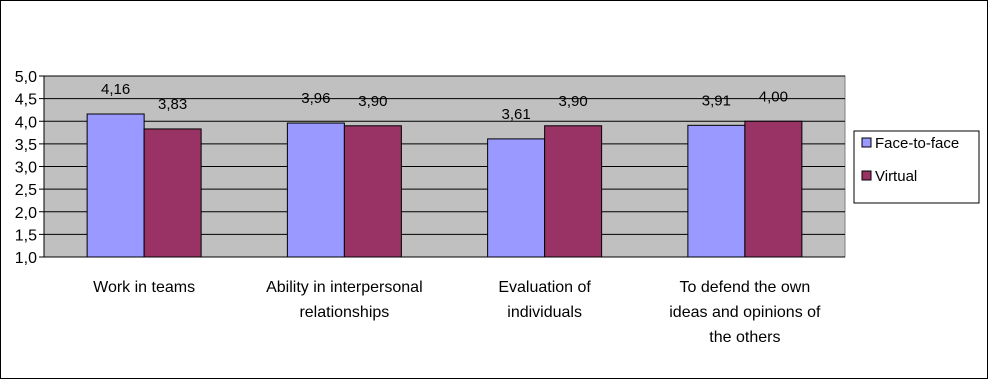 This screenshot has height=380, width=988. What do you see at coordinates (744, 337) in the screenshot?
I see `category-label: the others` at bounding box center [744, 337].